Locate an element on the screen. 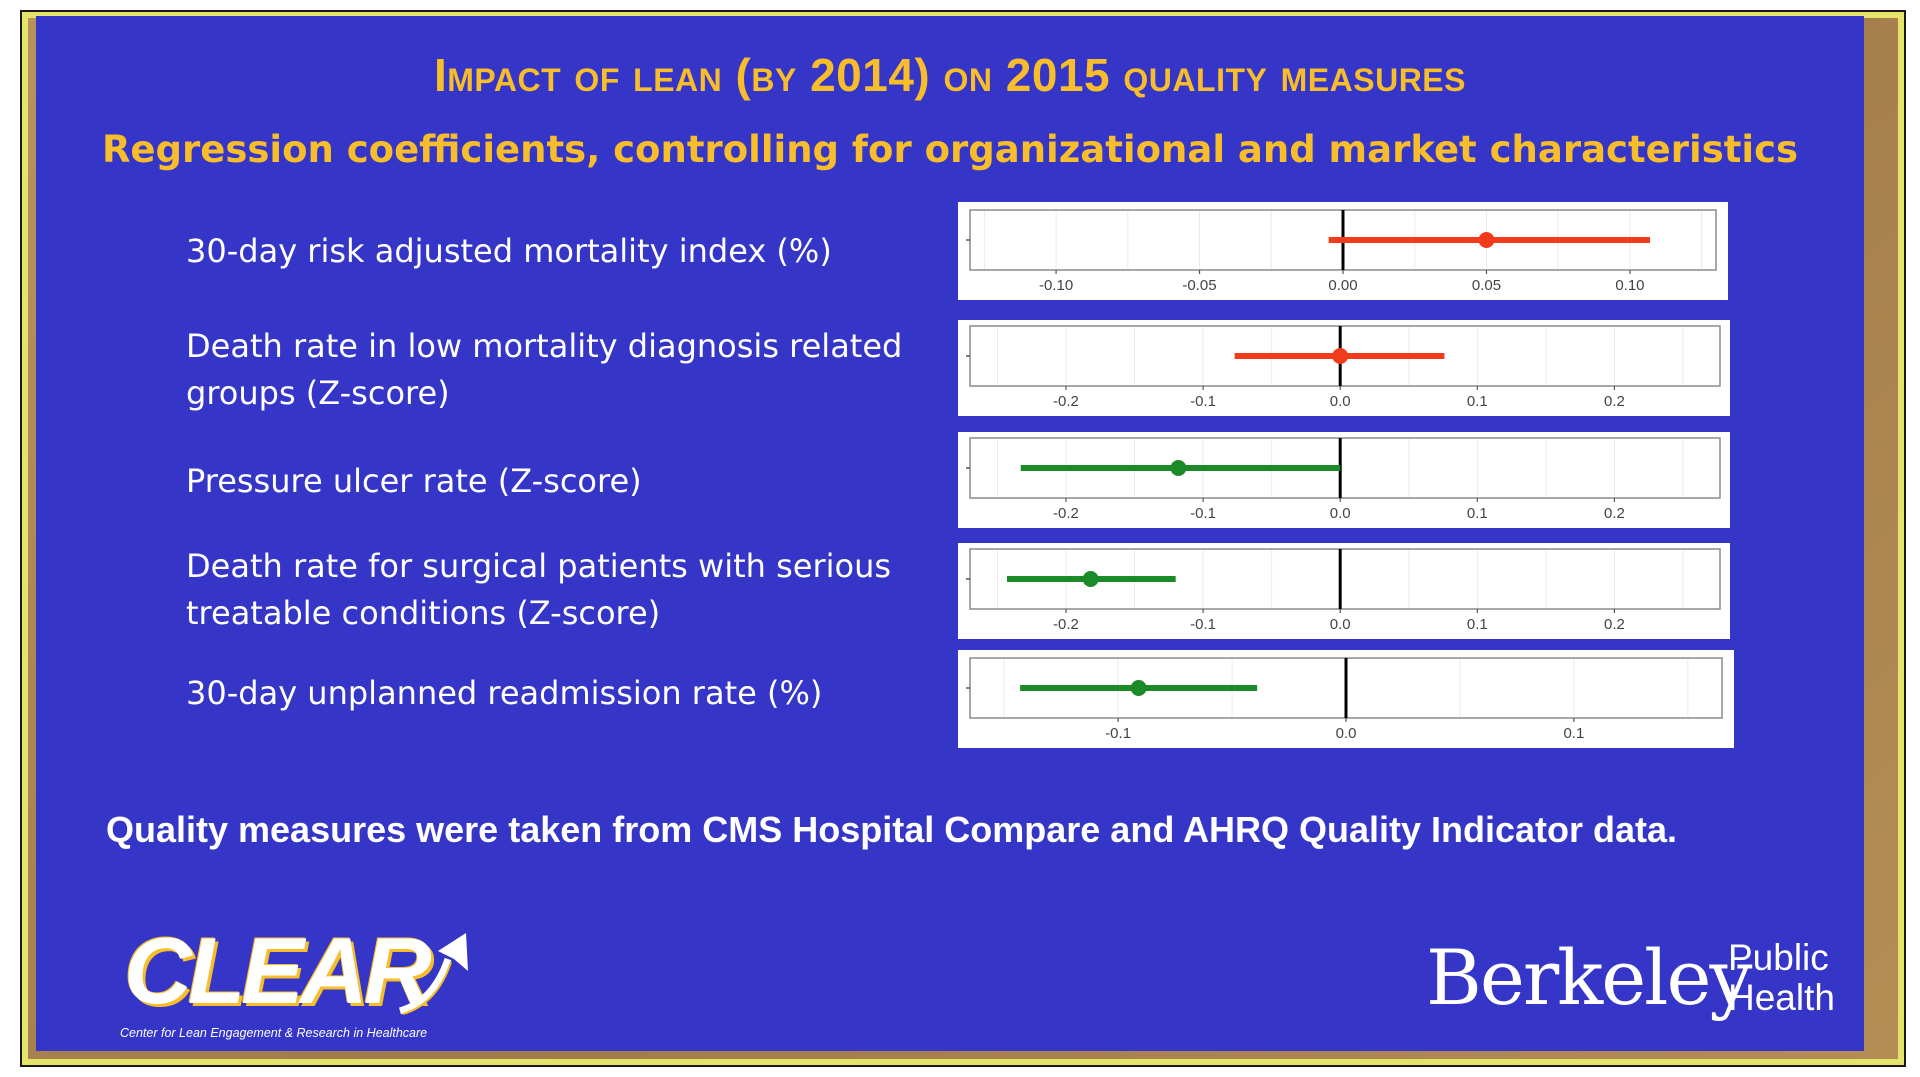 The height and width of the screenshot is (1077, 1920). x-tick-label: 0.10 is located at coordinates (1629, 285).